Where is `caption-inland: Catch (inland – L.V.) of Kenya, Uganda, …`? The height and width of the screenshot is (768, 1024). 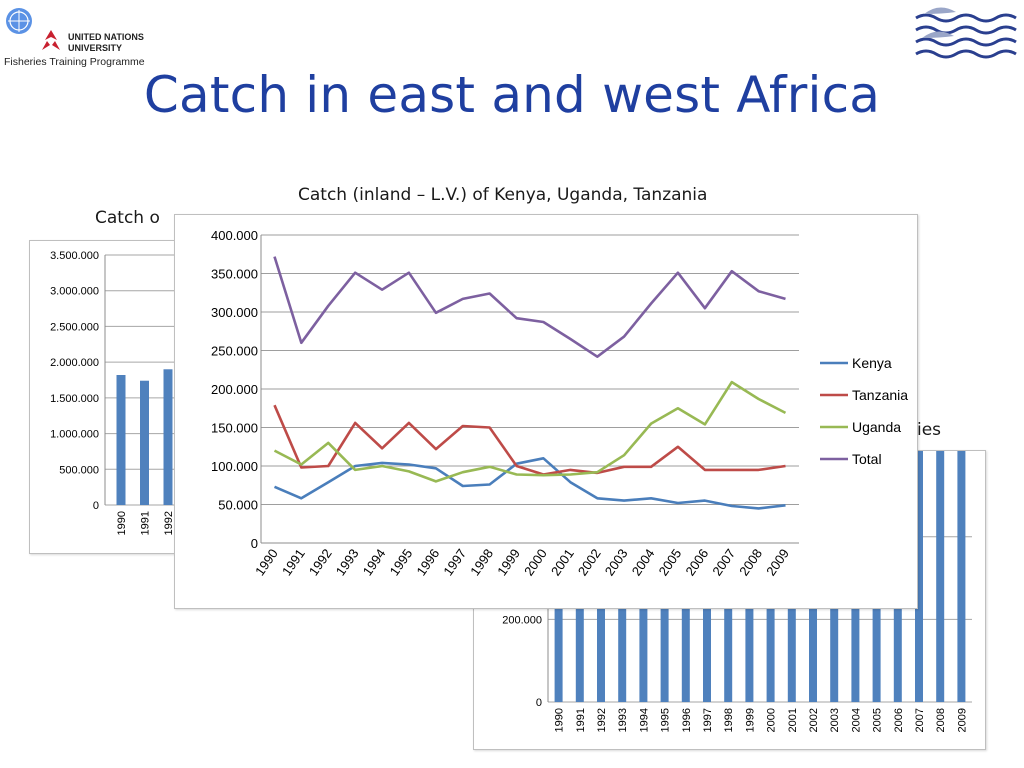 caption-inland: Catch (inland – L.V.) of Kenya, Uganda, … is located at coordinates (503, 195).